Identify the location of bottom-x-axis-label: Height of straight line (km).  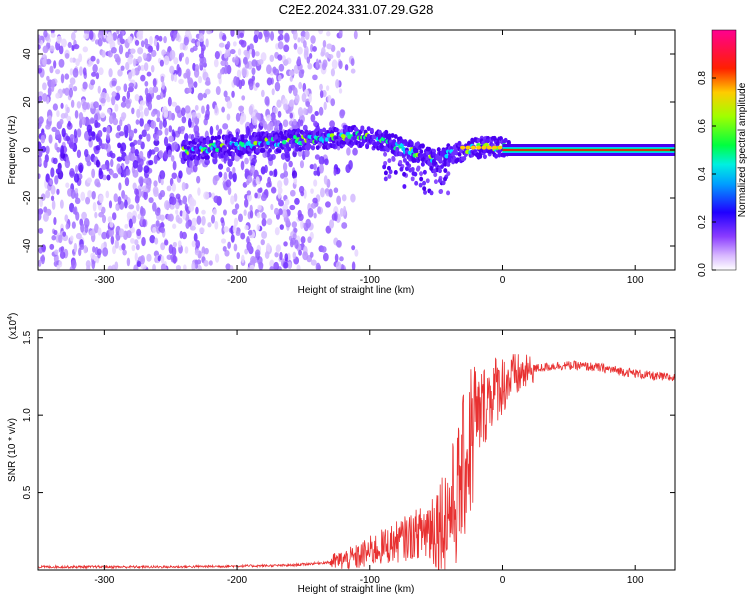
(356, 589).